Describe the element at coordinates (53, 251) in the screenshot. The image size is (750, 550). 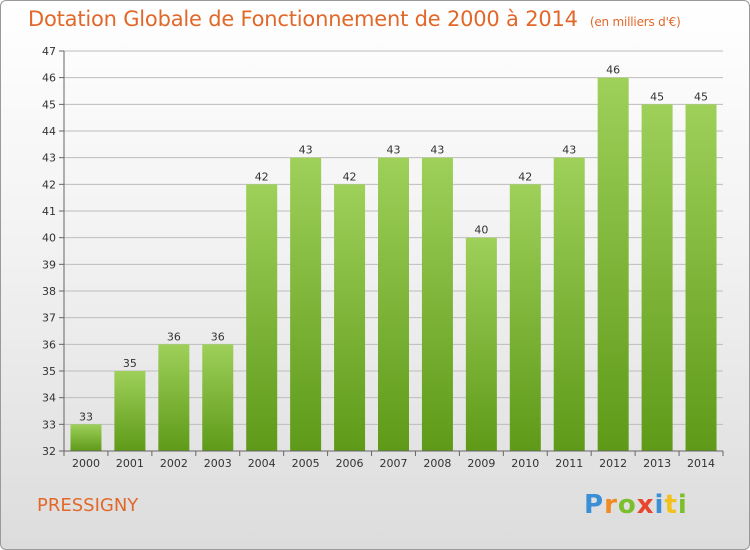
I see `y-axis: 32 33 34 35 36 37 38 39 40 41 42 43 44 45 46 47` at that location.